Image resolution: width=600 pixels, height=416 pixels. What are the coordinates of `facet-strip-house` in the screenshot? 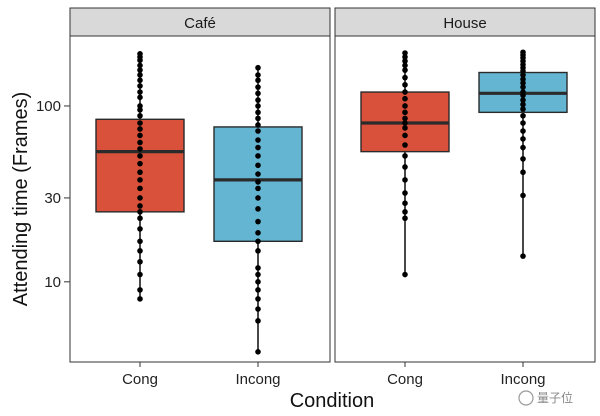 It's located at (465, 22).